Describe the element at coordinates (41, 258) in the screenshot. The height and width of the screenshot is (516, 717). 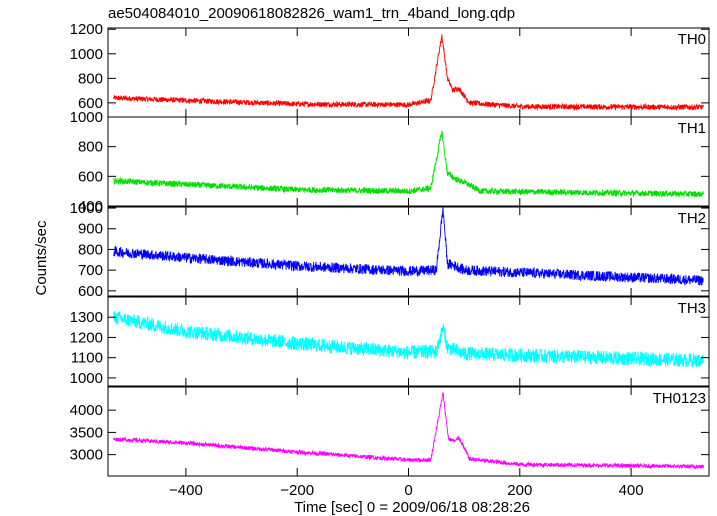
I see `y-axis-label: Counts/sec` at that location.